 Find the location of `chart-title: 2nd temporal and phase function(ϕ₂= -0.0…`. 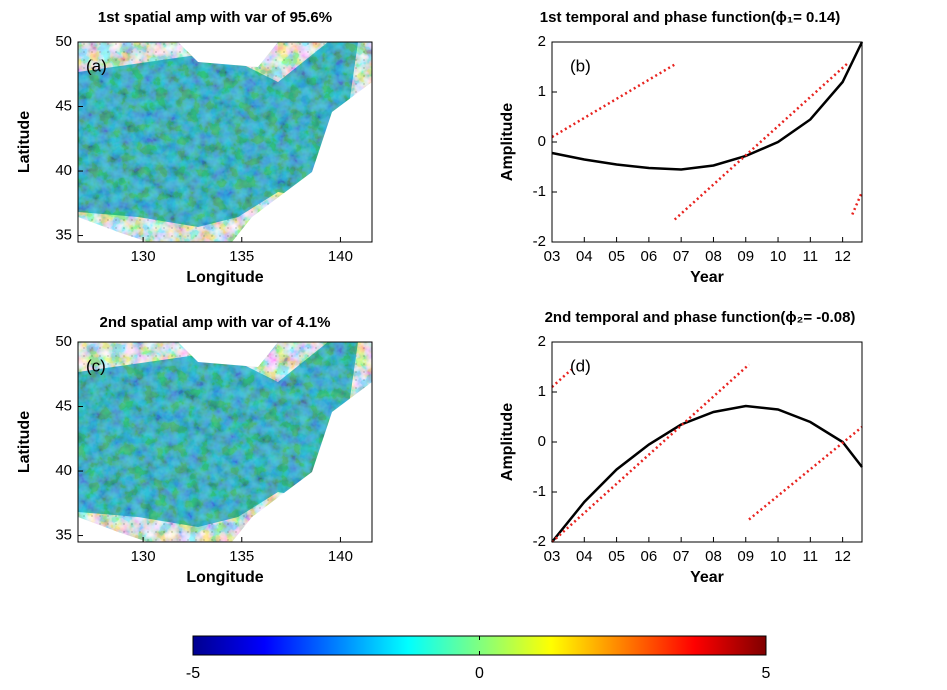

chart-title: 2nd temporal and phase function(ϕ₂= -0.0… is located at coordinates (700, 317).